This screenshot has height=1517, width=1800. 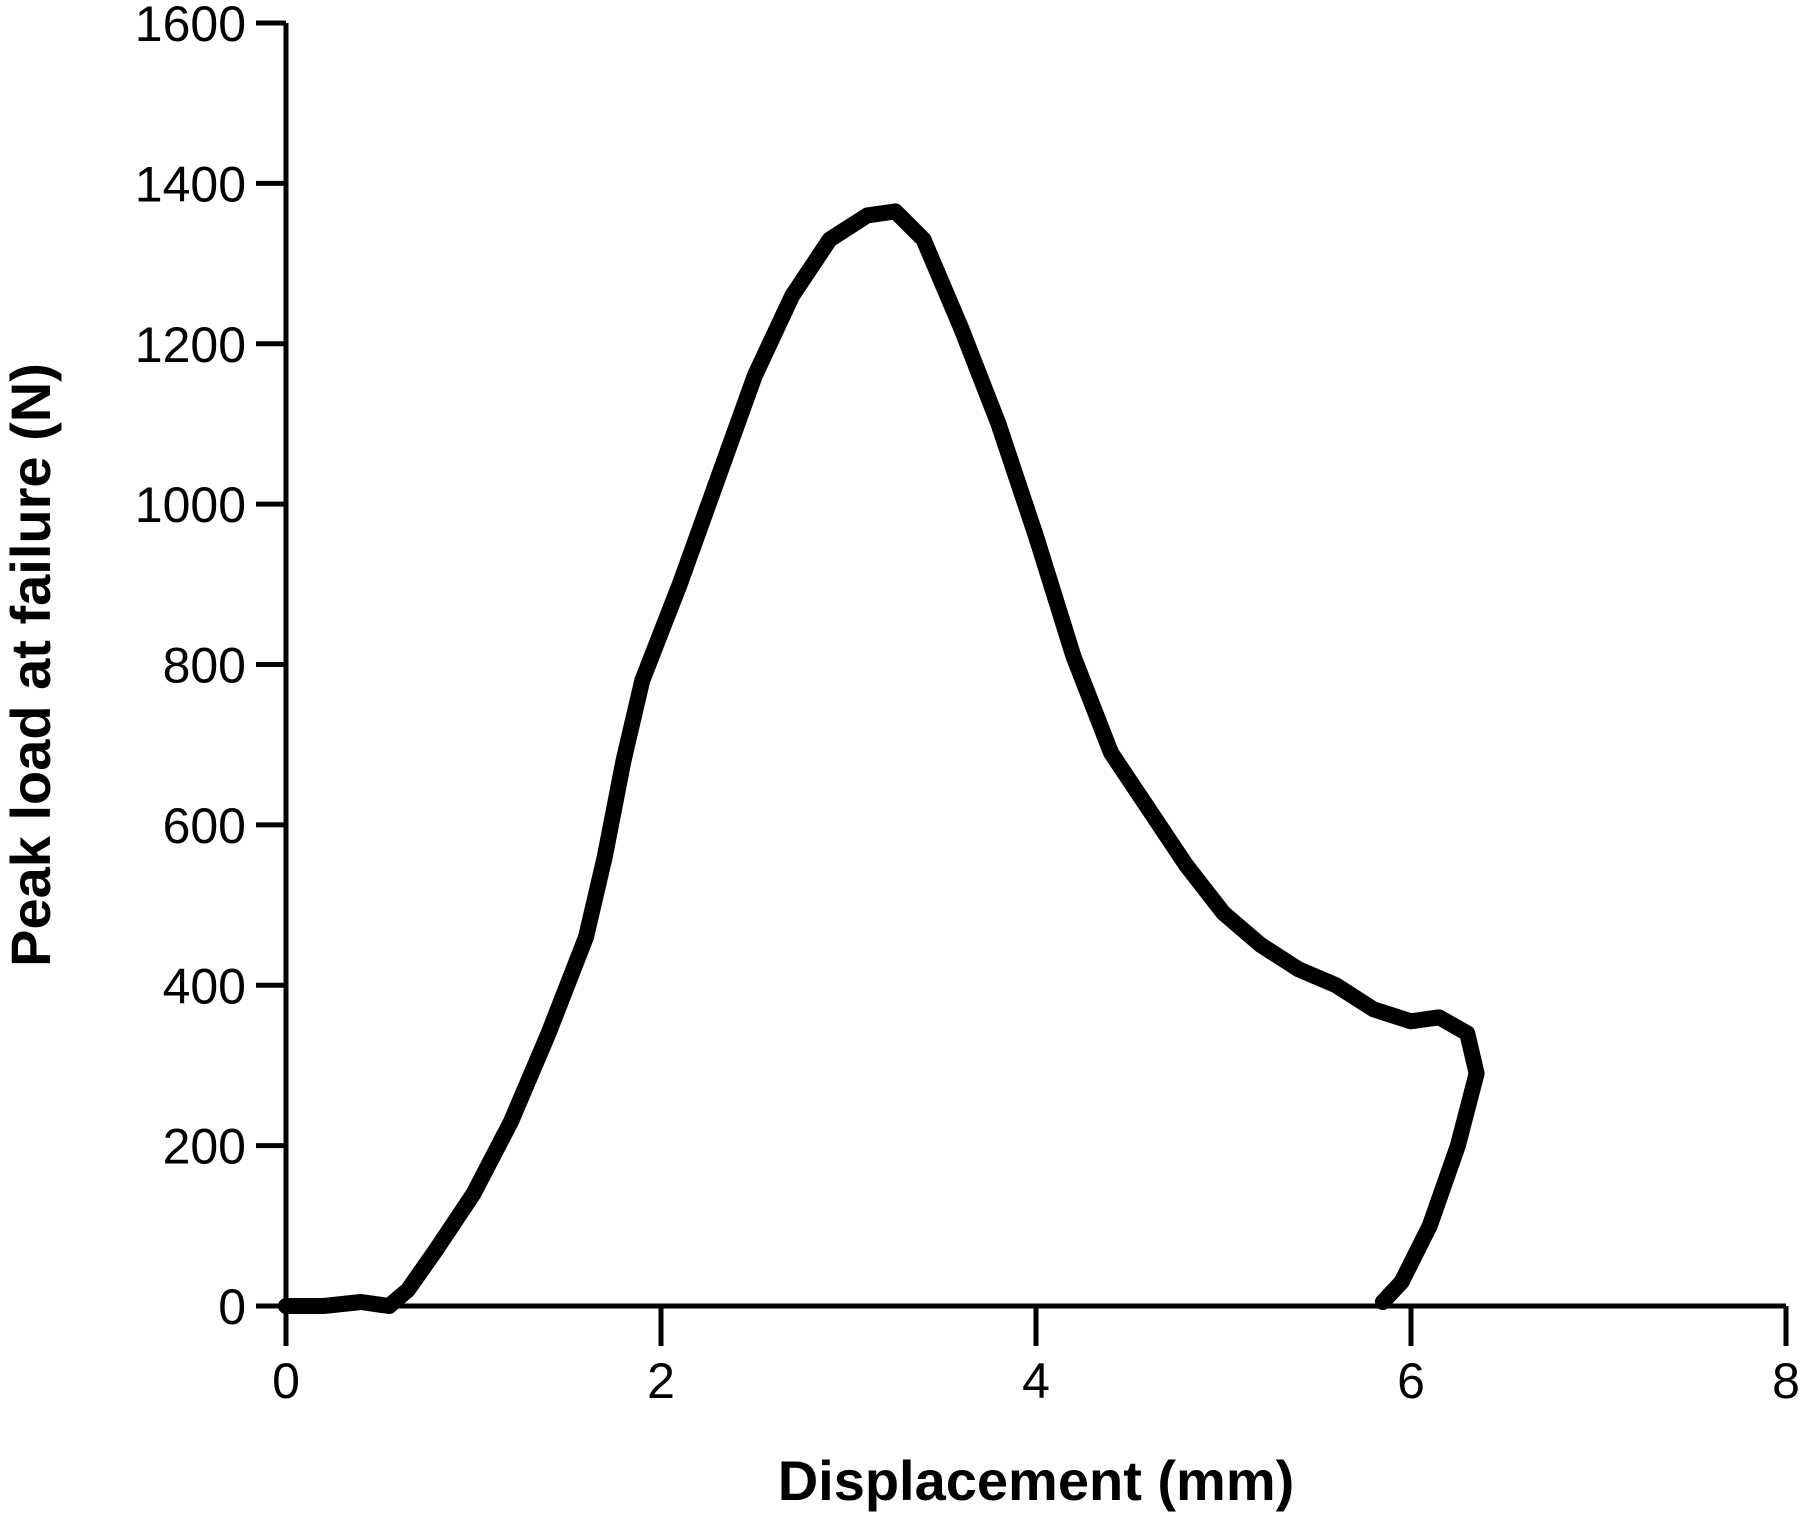 What do you see at coordinates (190, 505) in the screenshot?
I see `y-tick-label: 1000` at bounding box center [190, 505].